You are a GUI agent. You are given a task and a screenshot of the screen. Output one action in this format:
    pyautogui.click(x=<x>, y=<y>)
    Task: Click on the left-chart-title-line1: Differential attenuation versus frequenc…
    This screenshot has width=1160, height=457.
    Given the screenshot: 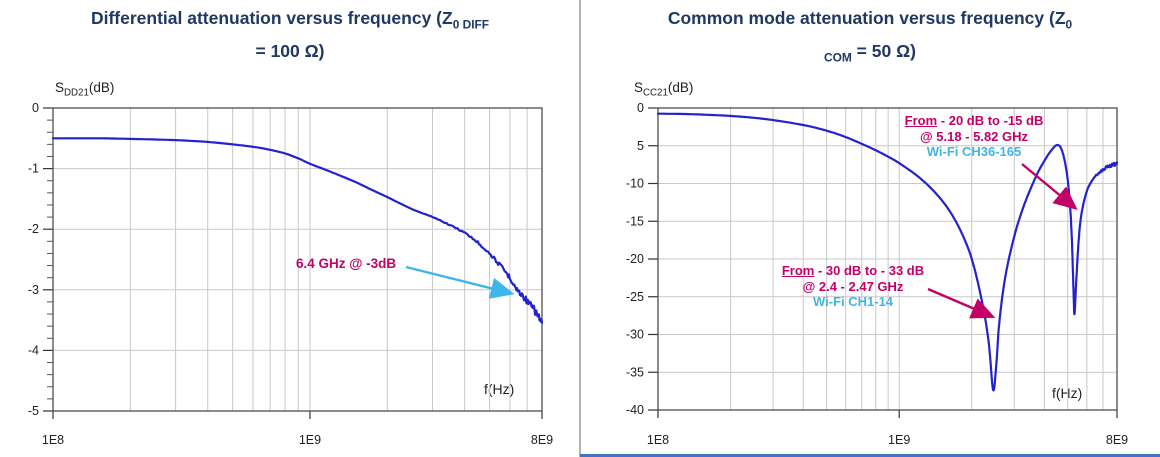 What is the action you would take?
    pyautogui.click(x=271, y=18)
    